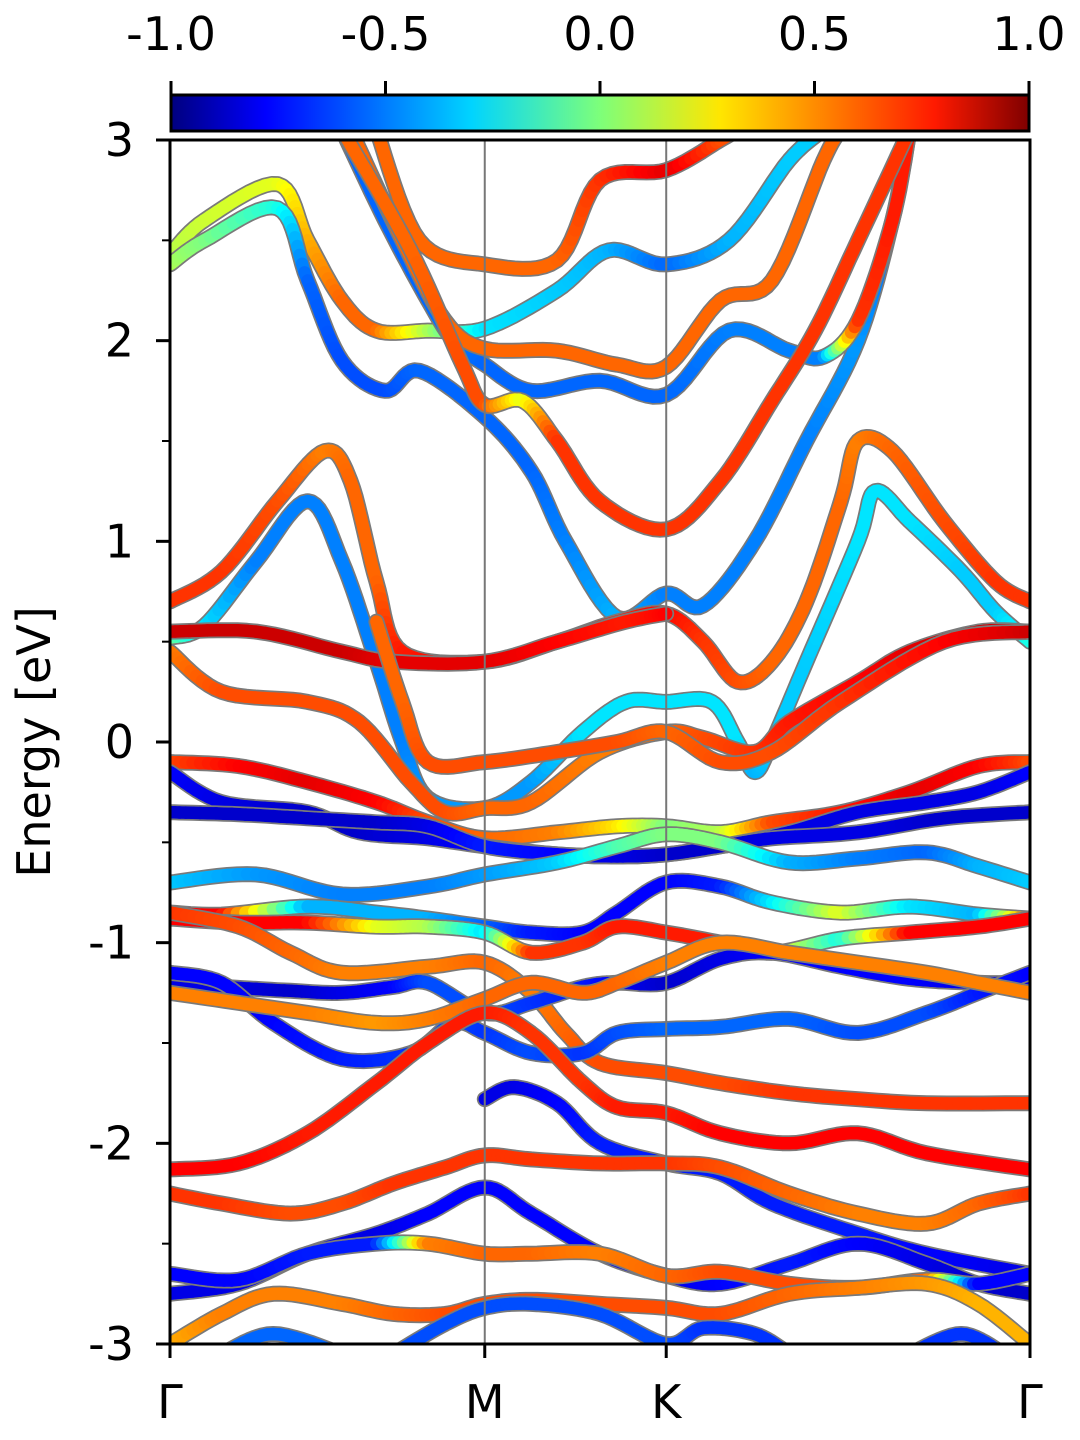  Describe the element at coordinates (111, 943) in the screenshot. I see `y-tick-label: -1` at that location.